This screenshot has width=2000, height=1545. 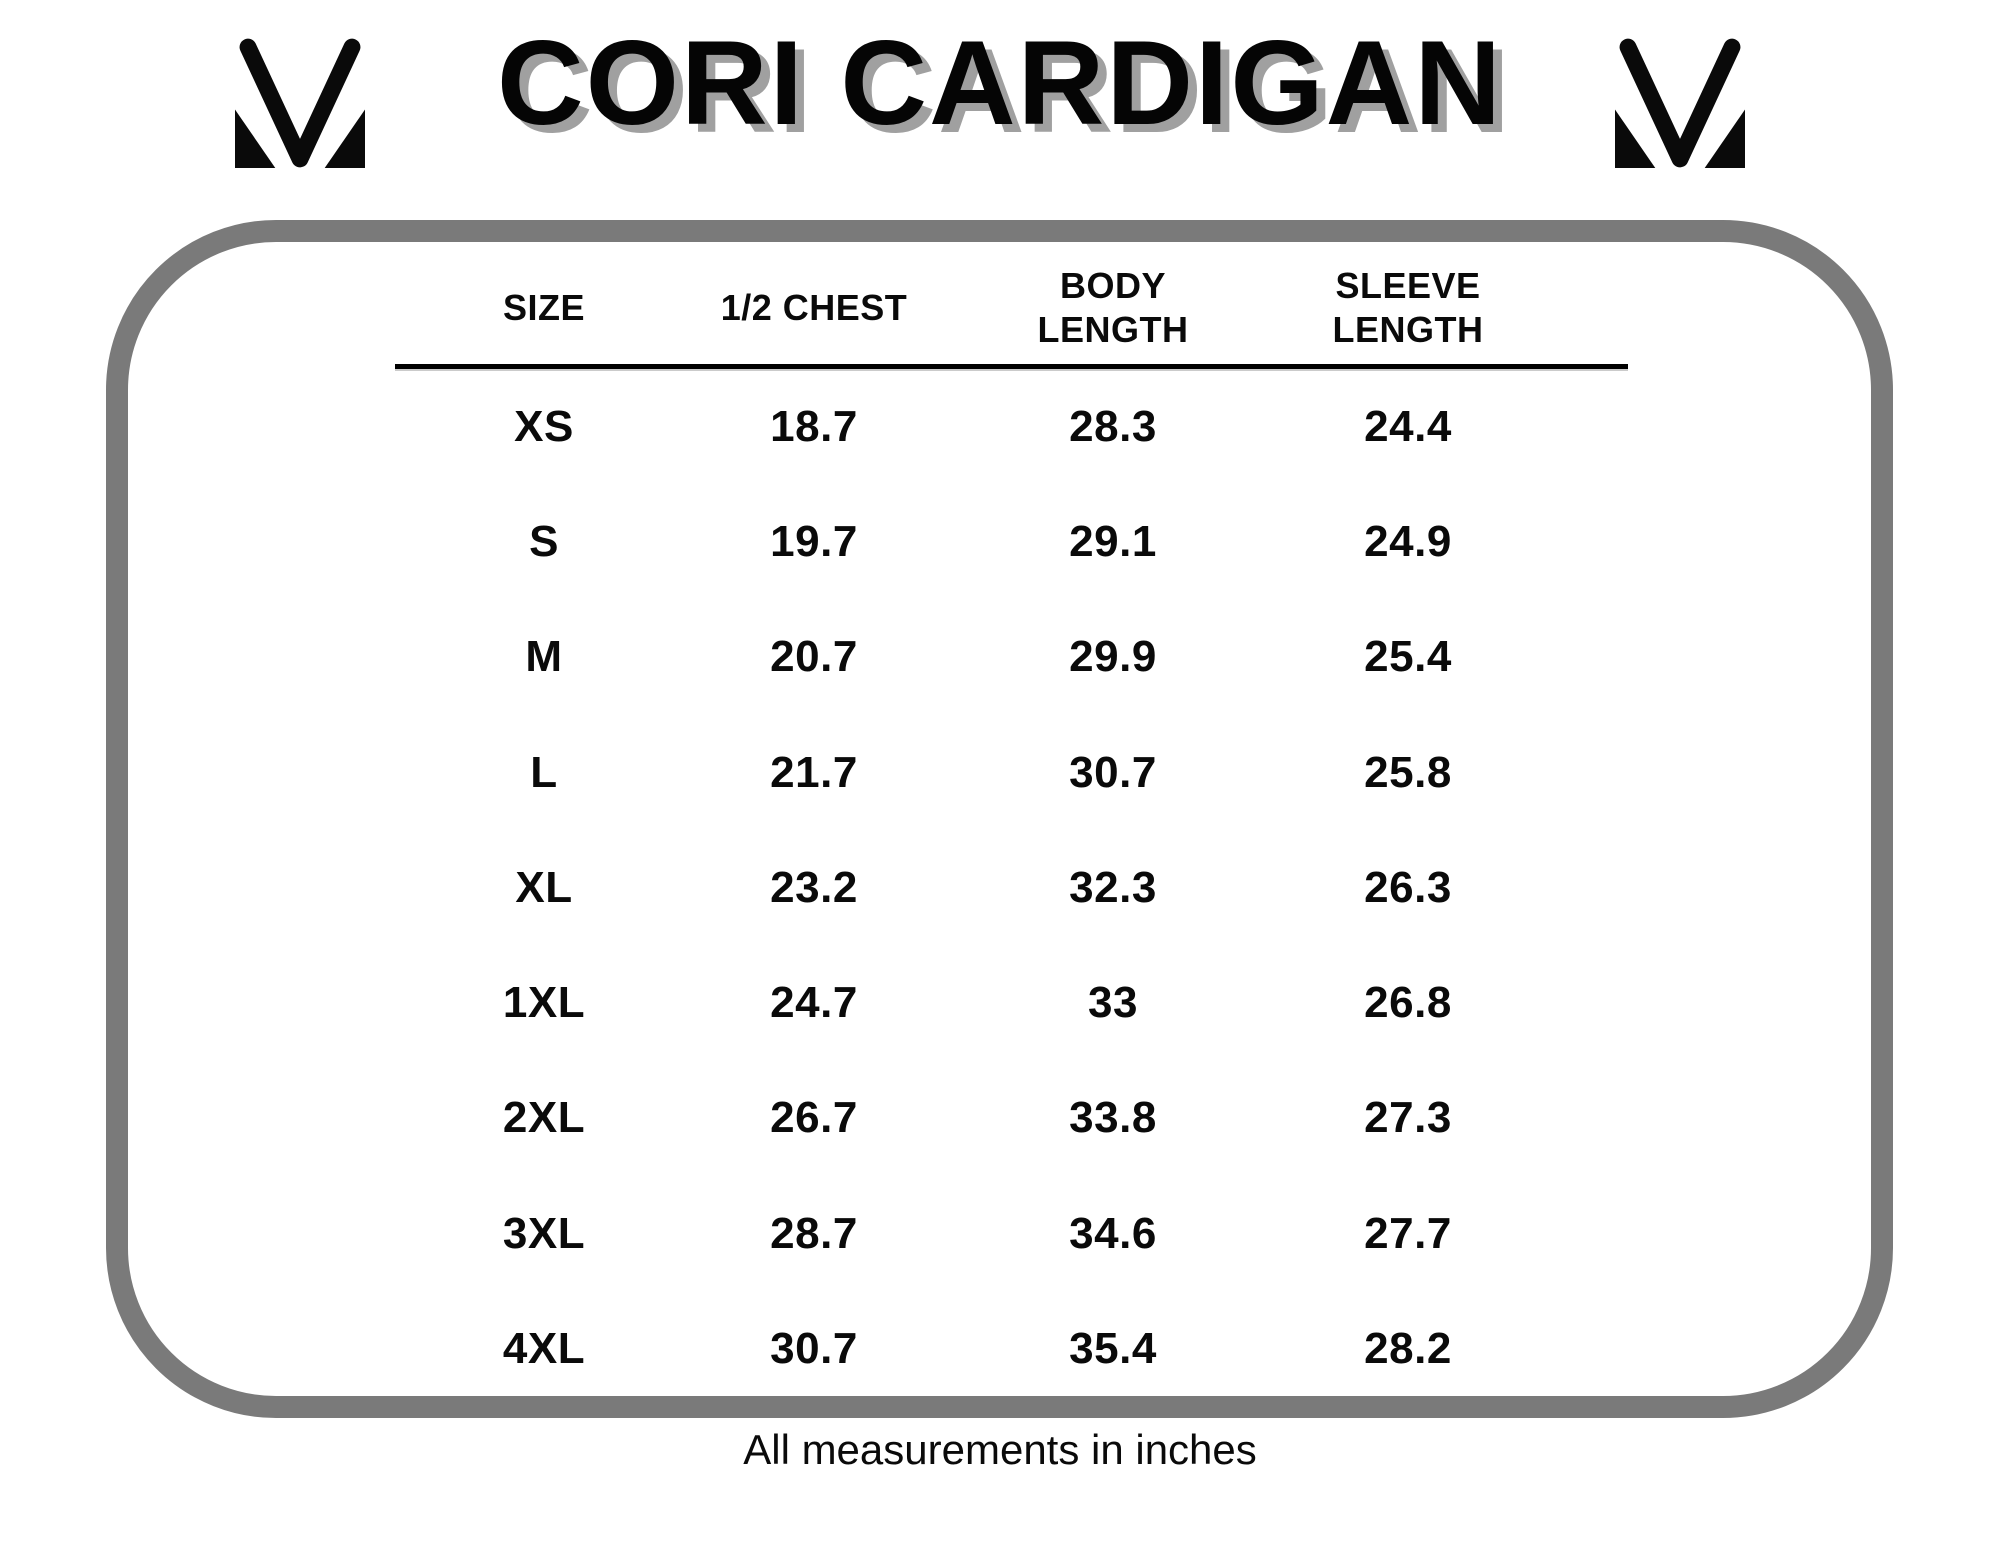 What do you see at coordinates (1408, 1003) in the screenshot?
I see `cell-sleeve: 26.8` at bounding box center [1408, 1003].